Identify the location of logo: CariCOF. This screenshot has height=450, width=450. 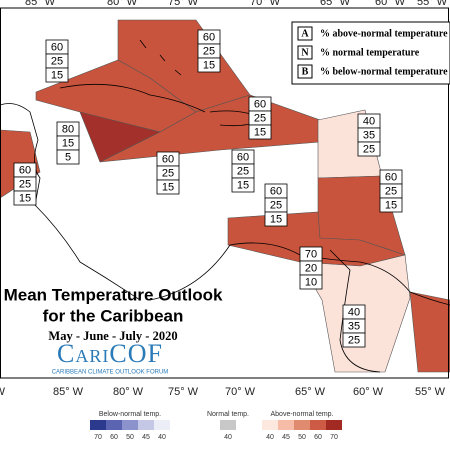
(110, 353).